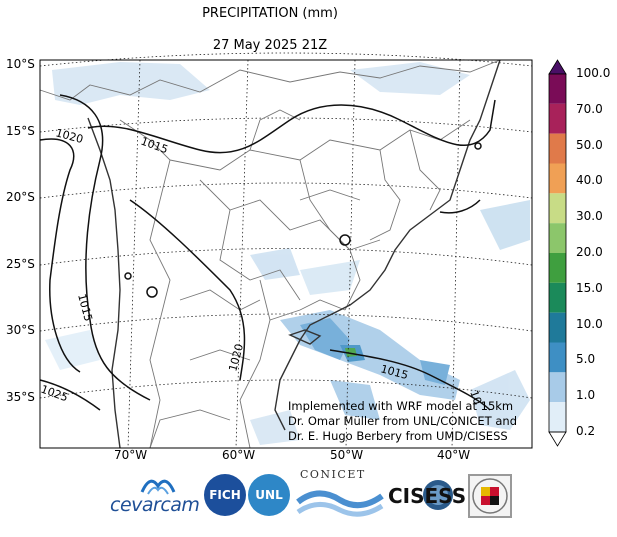  Describe the element at coordinates (401, 406) in the screenshot. I see `note-line: Implemented with WRF model at 15km` at that location.